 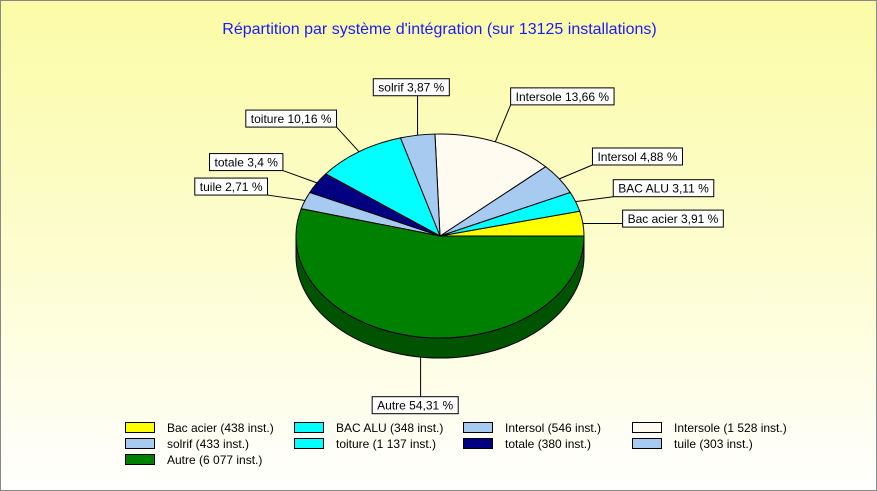 I want to click on slice-label-text-bac-acier: Bac acier 3,91 %, so click(x=673, y=219).